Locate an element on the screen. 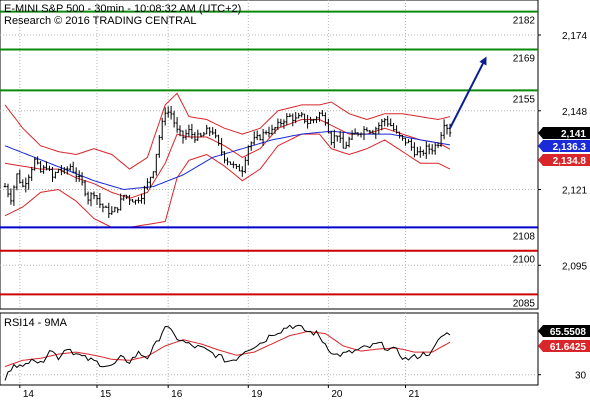 The width and height of the screenshot is (590, 400). x-tick-label: 19 is located at coordinates (257, 394).